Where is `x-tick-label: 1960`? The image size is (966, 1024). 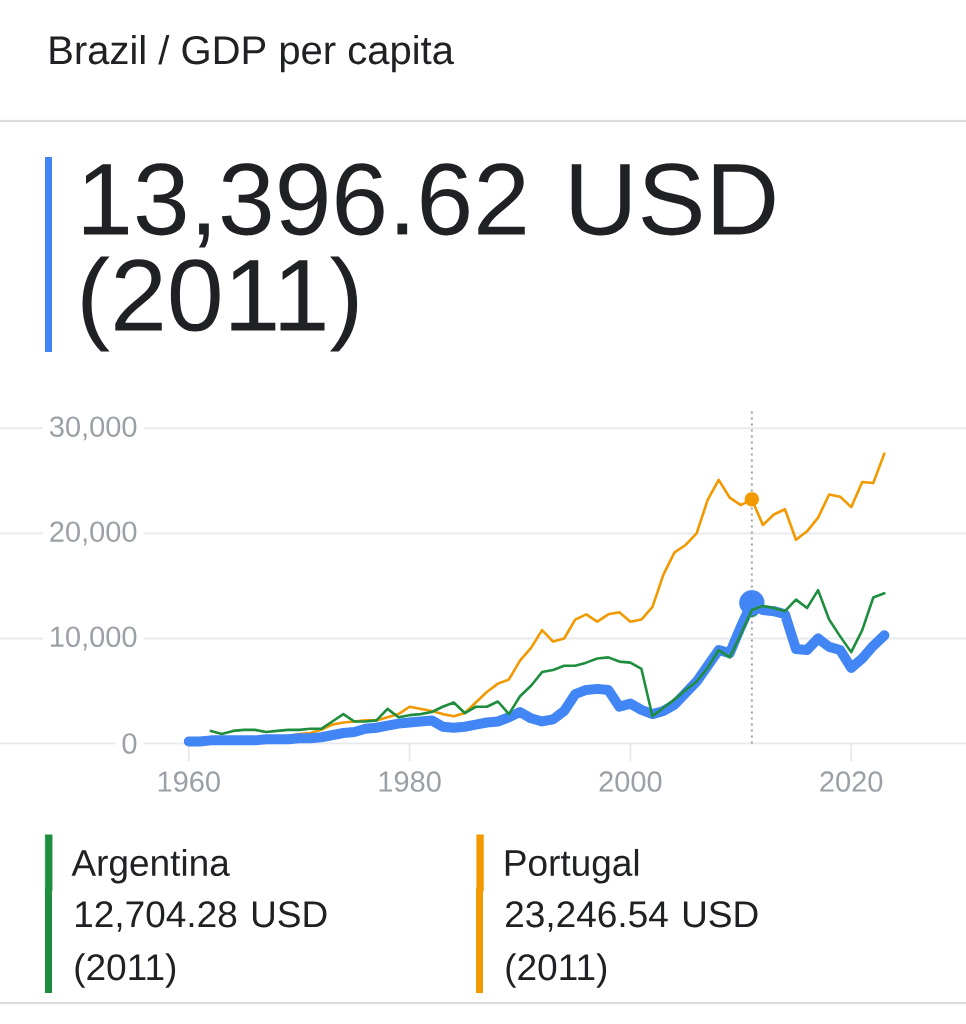 x-tick-label: 1960 is located at coordinates (189, 781).